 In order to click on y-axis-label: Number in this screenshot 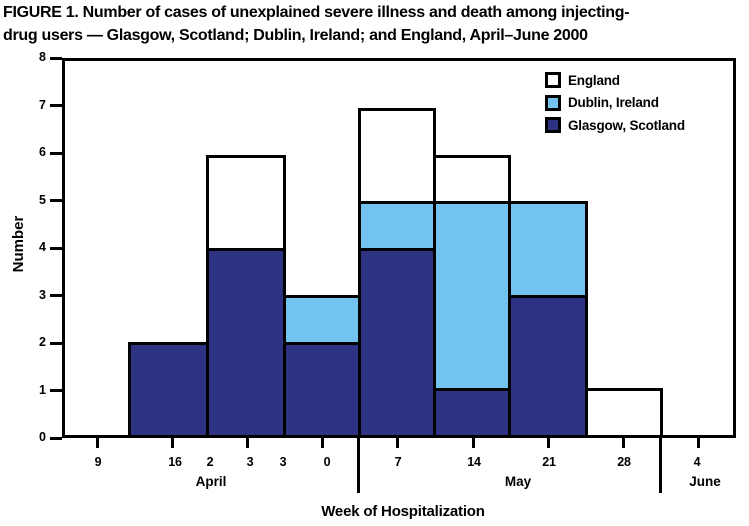, I will do `click(18, 244)`.